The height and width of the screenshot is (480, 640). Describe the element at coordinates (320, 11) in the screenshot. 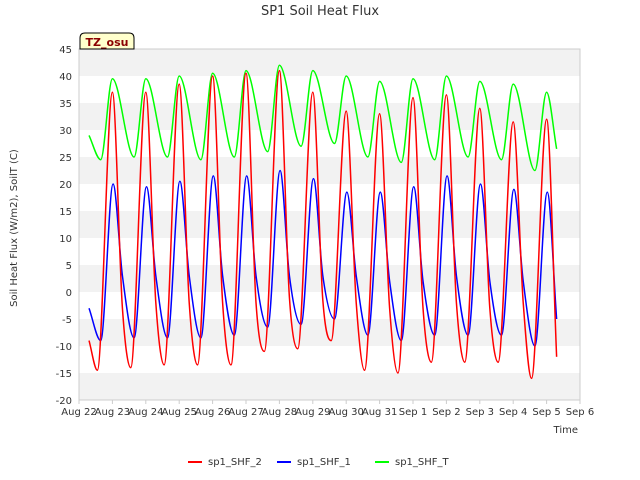

I see `chart-title: SP1 Soil Heat Flux` at that location.